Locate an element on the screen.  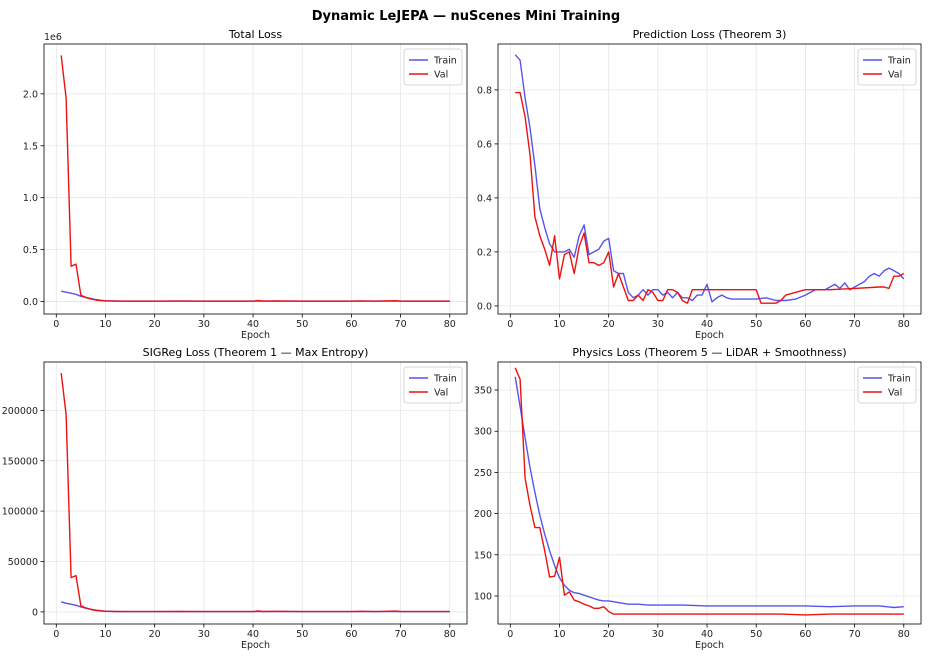
series-line-val is located at coordinates (710, 197).